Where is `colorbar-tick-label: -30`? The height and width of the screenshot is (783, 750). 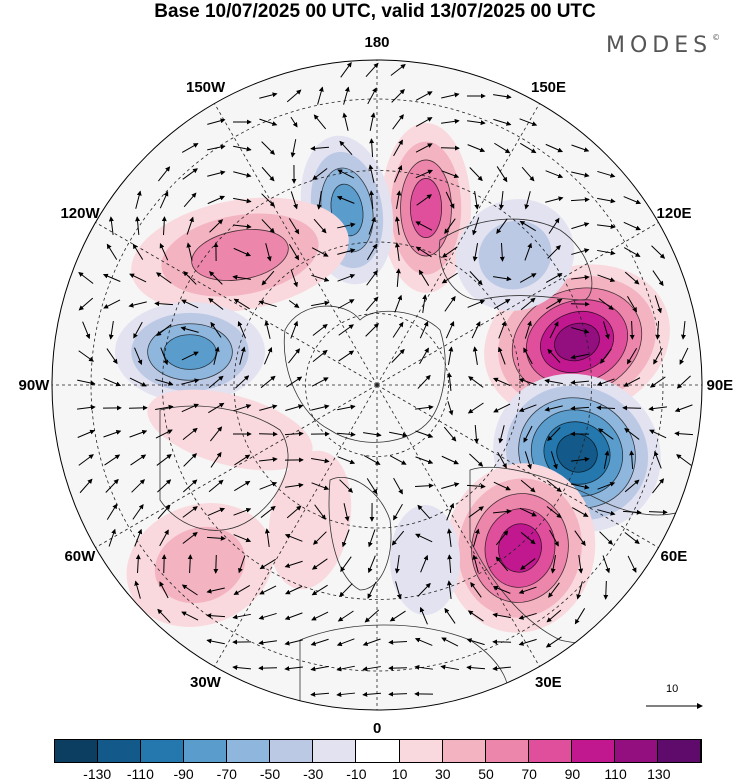 colorbar-tick-label: -30 is located at coordinates (313, 774).